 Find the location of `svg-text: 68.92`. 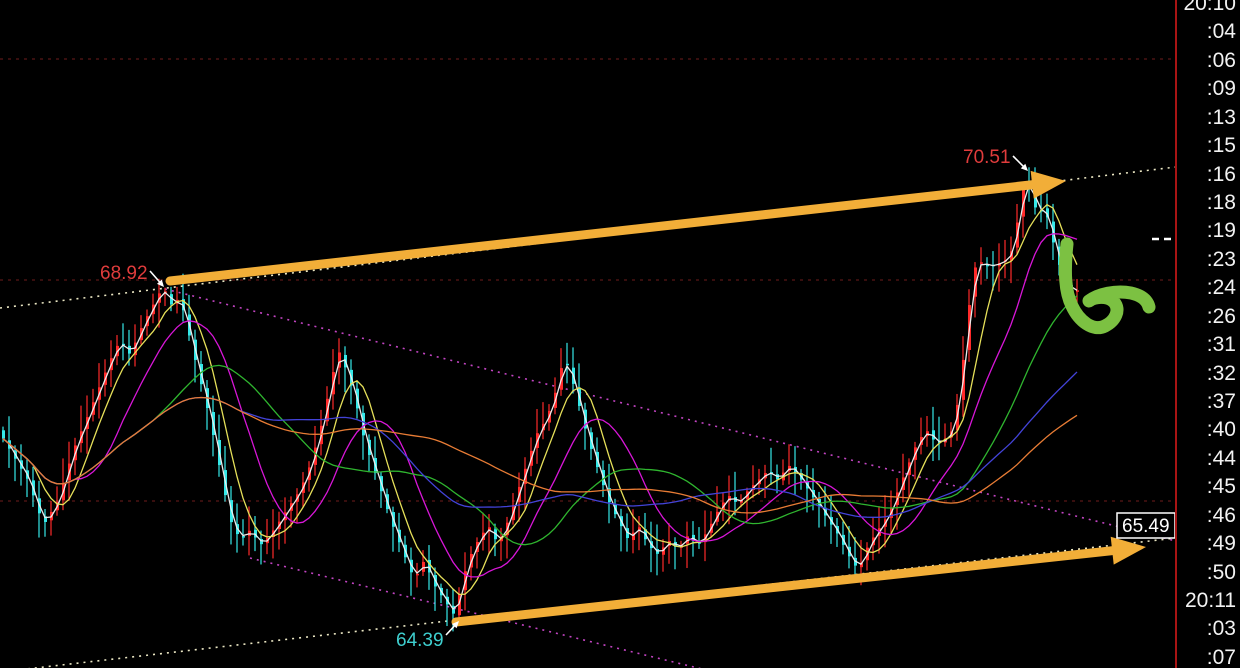

svg-text: 68.92 is located at coordinates (124, 273).